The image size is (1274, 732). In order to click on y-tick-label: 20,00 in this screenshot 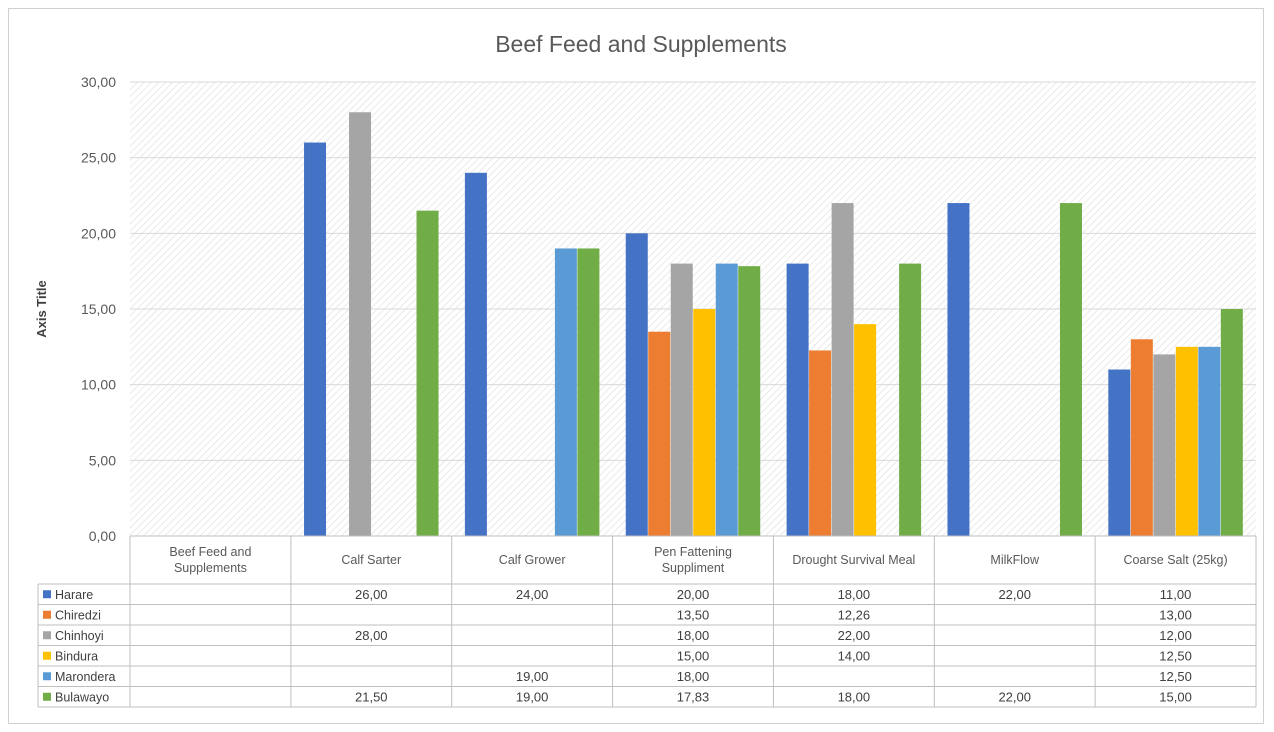, I will do `click(98, 233)`.